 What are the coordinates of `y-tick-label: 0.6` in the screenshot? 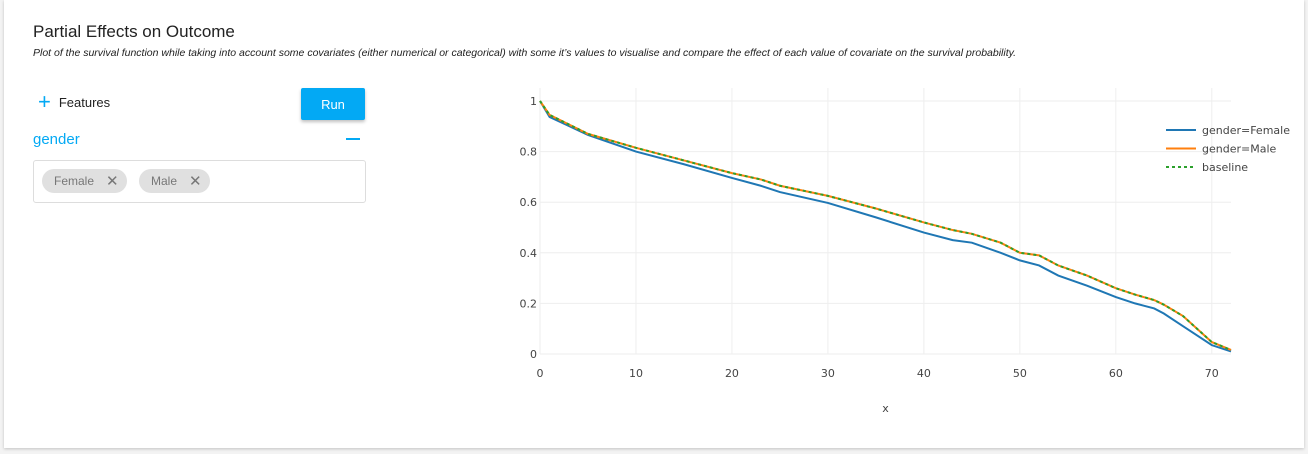 It's located at (529, 202).